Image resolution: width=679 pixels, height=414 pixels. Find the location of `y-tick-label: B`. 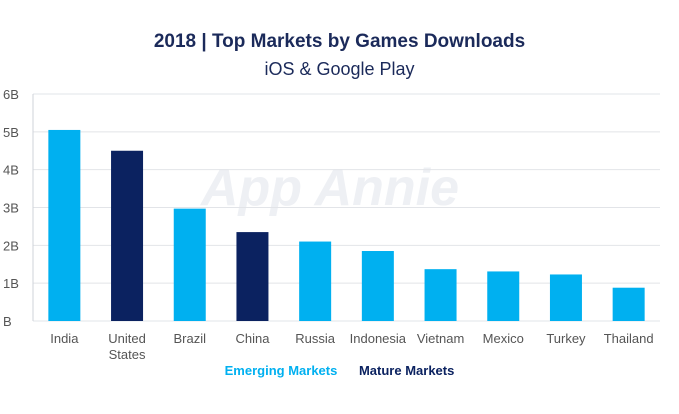

y-tick-label: B is located at coordinates (7, 321).